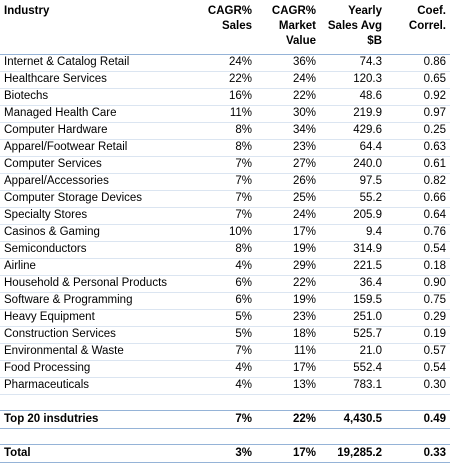 The width and height of the screenshot is (450, 463). Describe the element at coordinates (304, 181) in the screenshot. I see `data-cell: 26%` at that location.